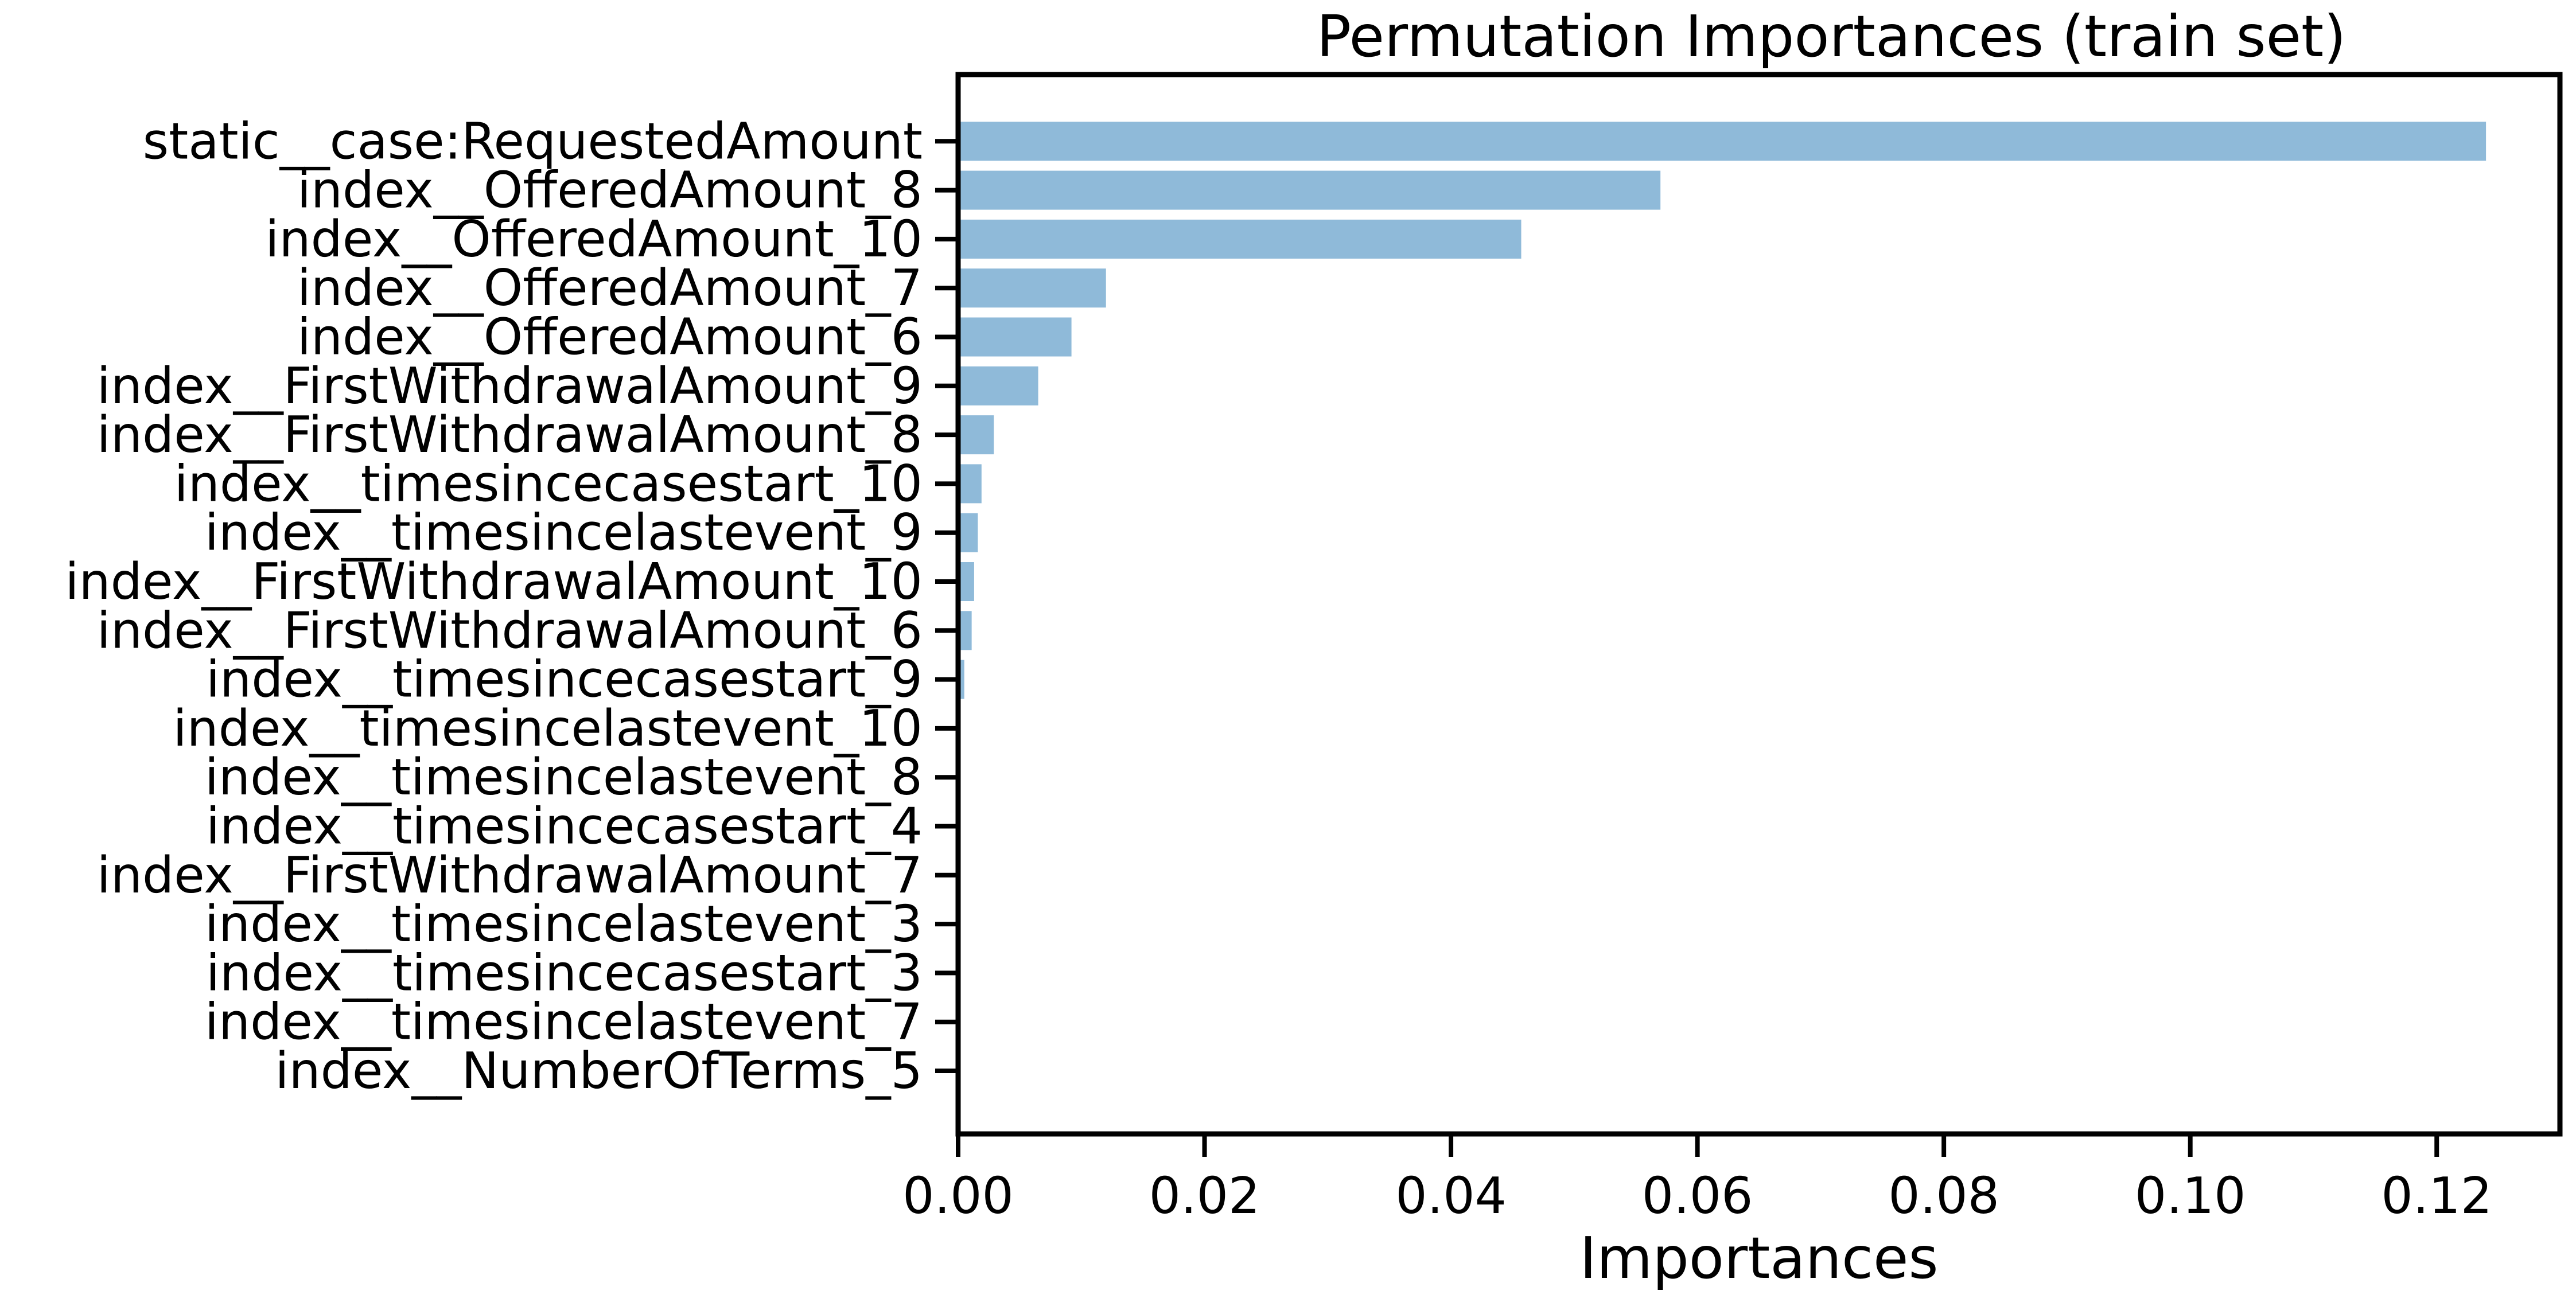 The height and width of the screenshot is (1306, 2576). I want to click on x-axis-title: Importances, so click(1758, 1258).